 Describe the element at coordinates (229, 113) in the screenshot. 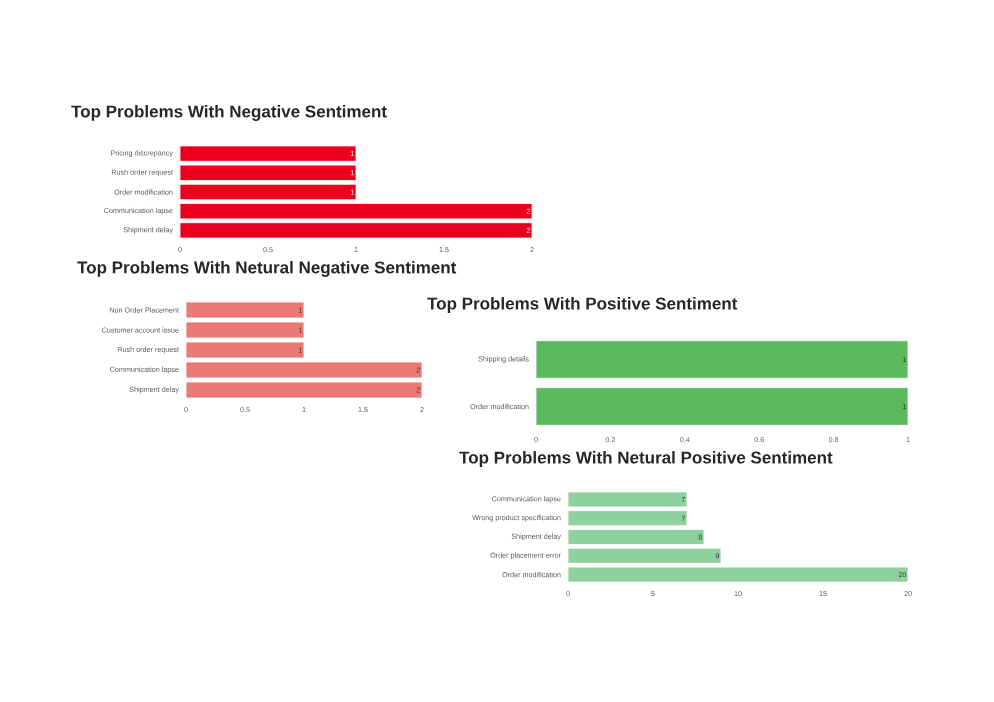

I see `chart-title: Top Problems With Negative Sentiment` at that location.